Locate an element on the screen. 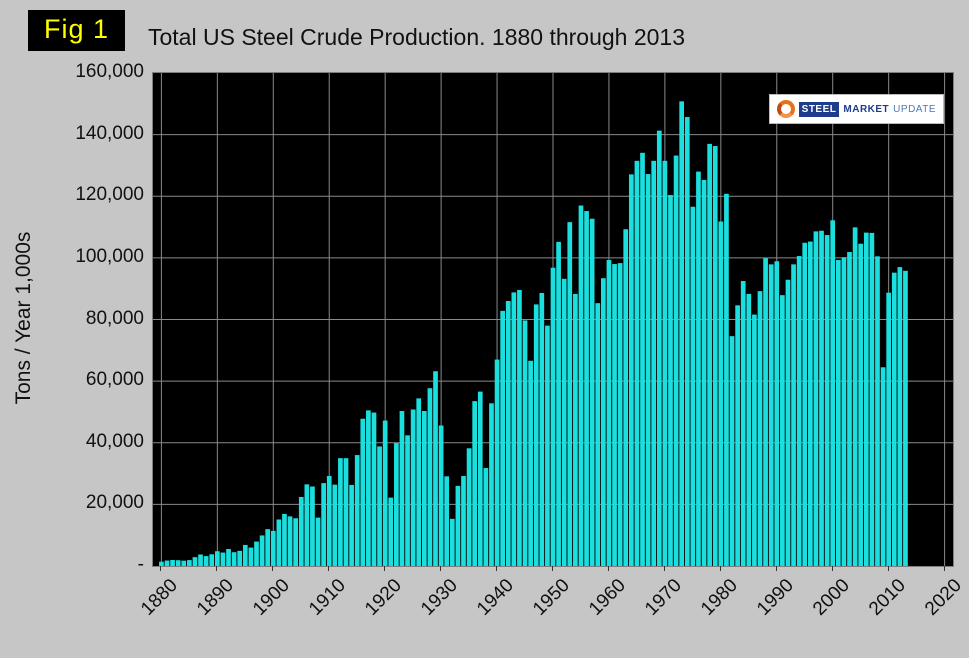  bar-1988 is located at coordinates (765, 412).